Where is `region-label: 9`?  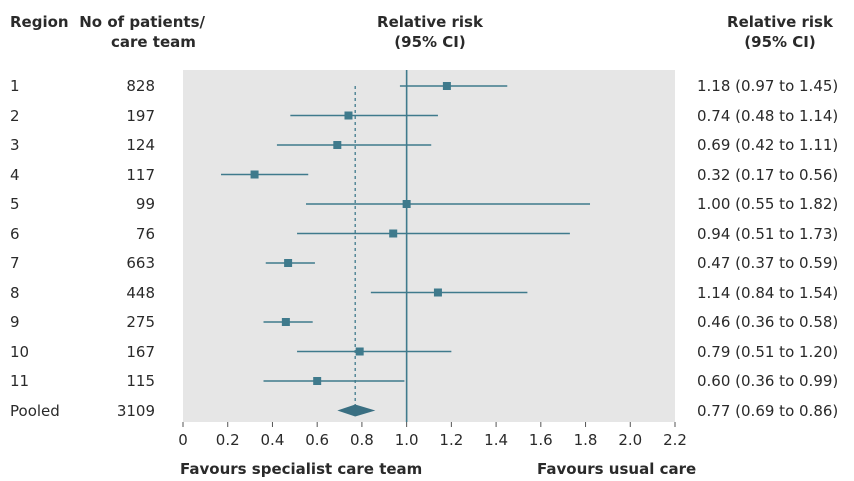
region-label: 9 is located at coordinates (15, 322).